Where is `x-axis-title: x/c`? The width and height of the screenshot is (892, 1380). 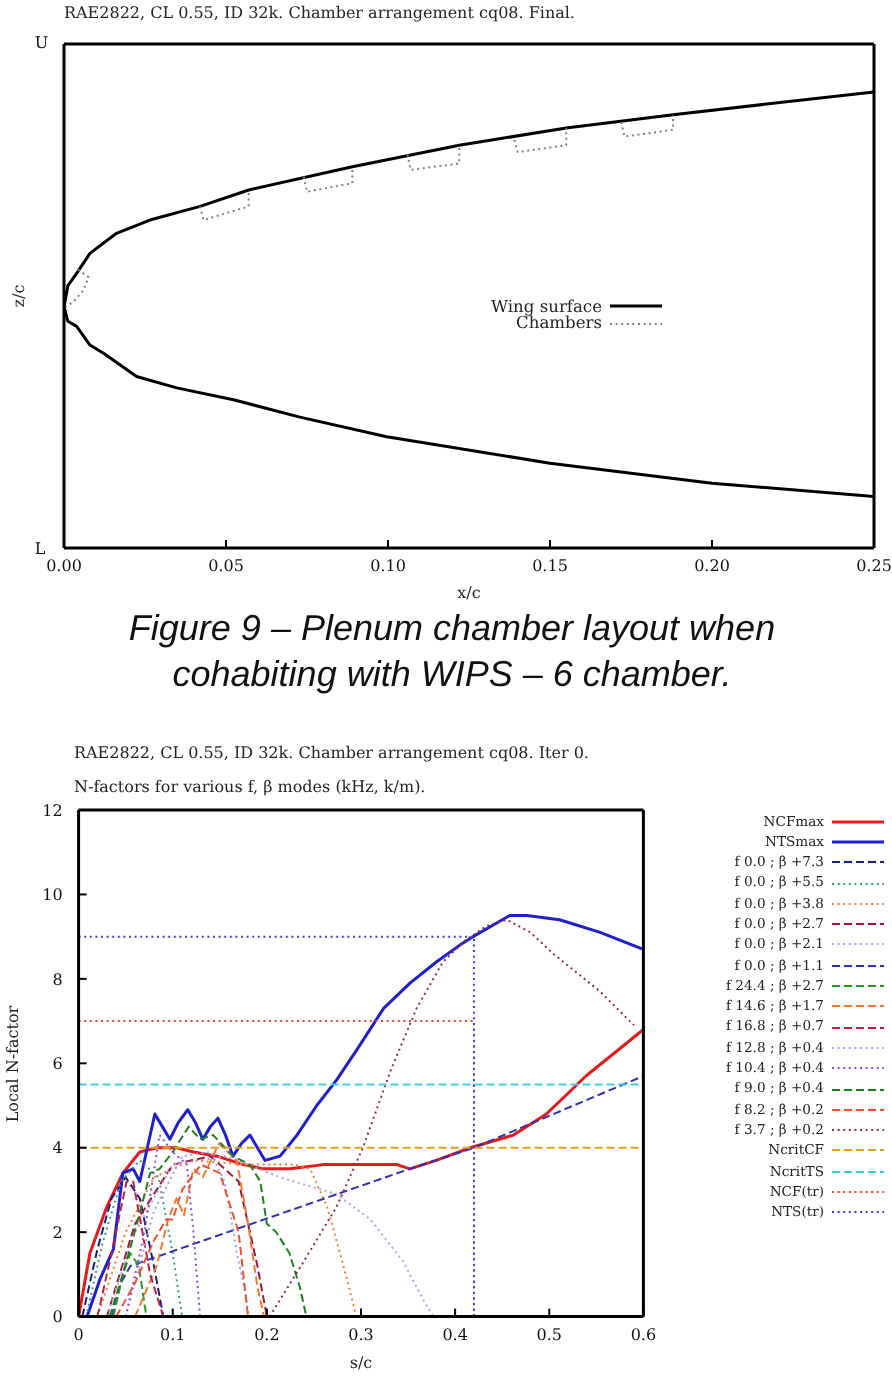
x-axis-title: x/c is located at coordinates (469, 593).